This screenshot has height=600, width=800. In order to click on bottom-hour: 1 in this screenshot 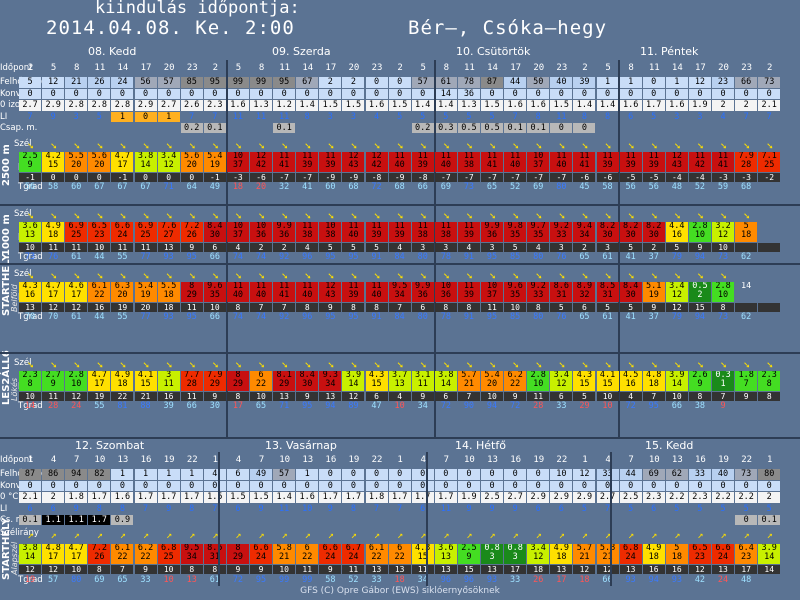, I will do `click(30, 460)`.